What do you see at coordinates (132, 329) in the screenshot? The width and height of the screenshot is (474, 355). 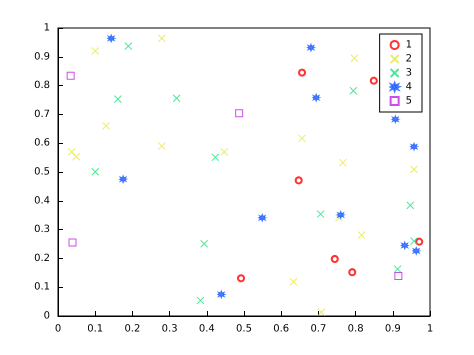 I see `x-tick-label: 0.2` at bounding box center [132, 329].